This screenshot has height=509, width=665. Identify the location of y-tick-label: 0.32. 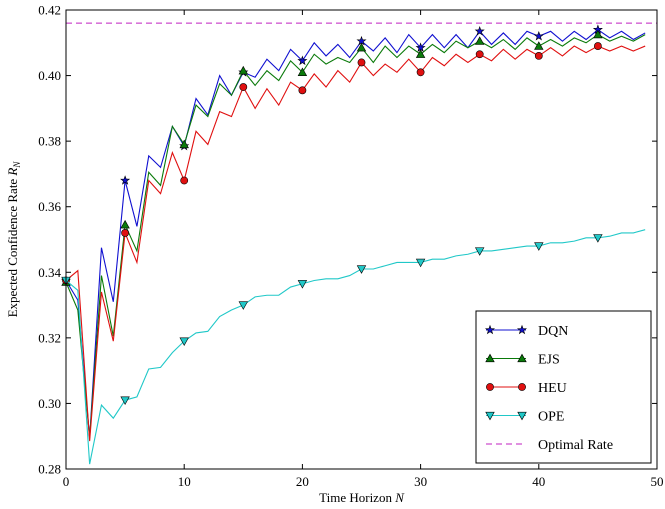
(49, 337).